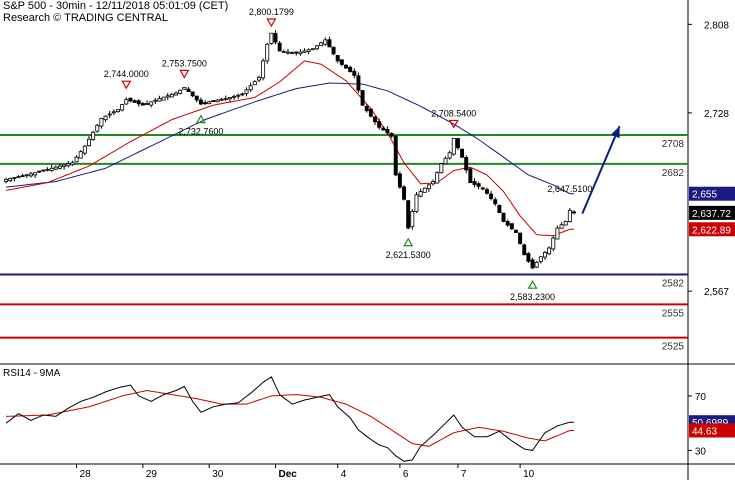  Describe the element at coordinates (615, 132) in the screenshot. I see `projection-arrow-head` at that location.